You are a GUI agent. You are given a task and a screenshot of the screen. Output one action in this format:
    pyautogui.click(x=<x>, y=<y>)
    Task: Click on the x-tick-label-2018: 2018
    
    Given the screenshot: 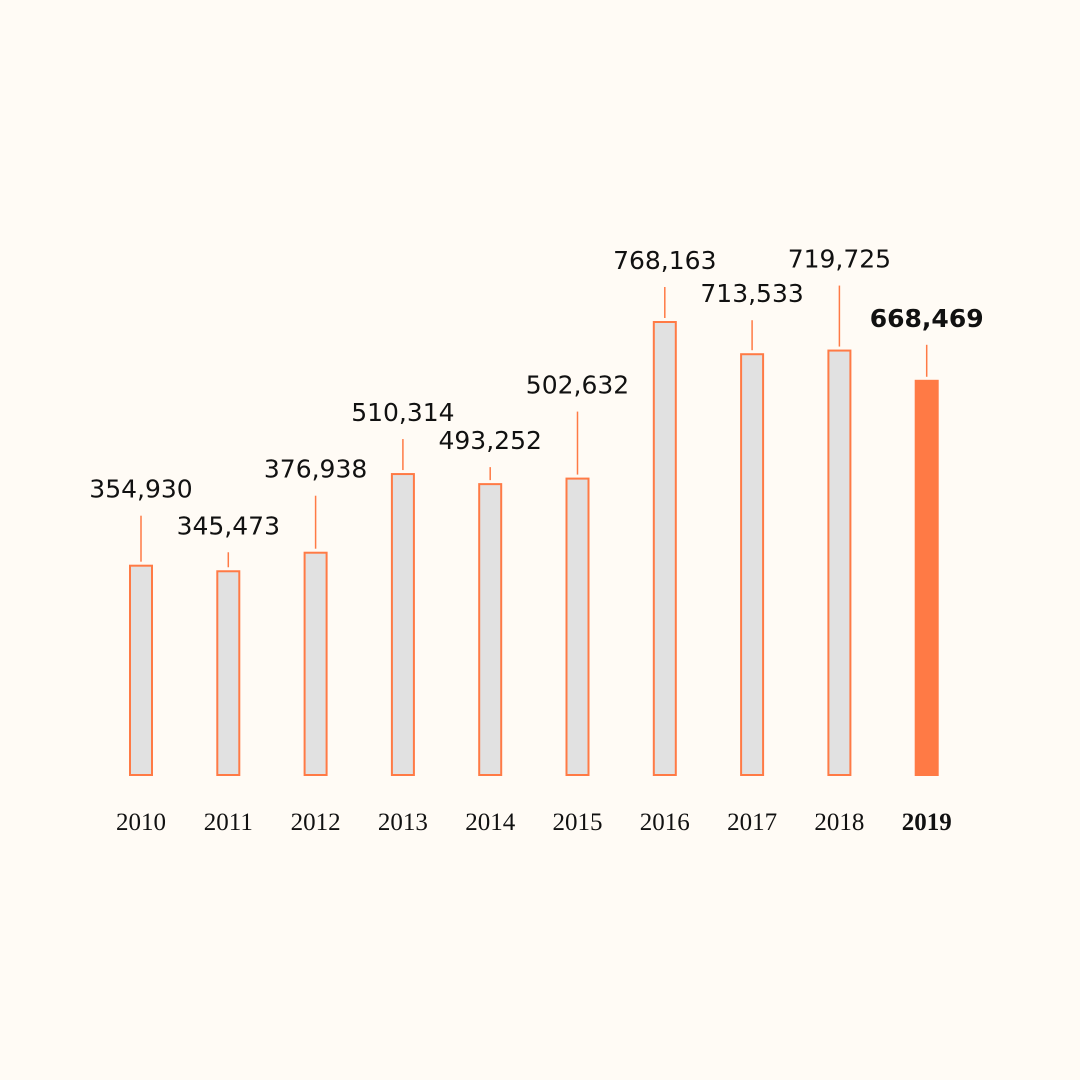 What is the action you would take?
    pyautogui.click(x=839, y=822)
    